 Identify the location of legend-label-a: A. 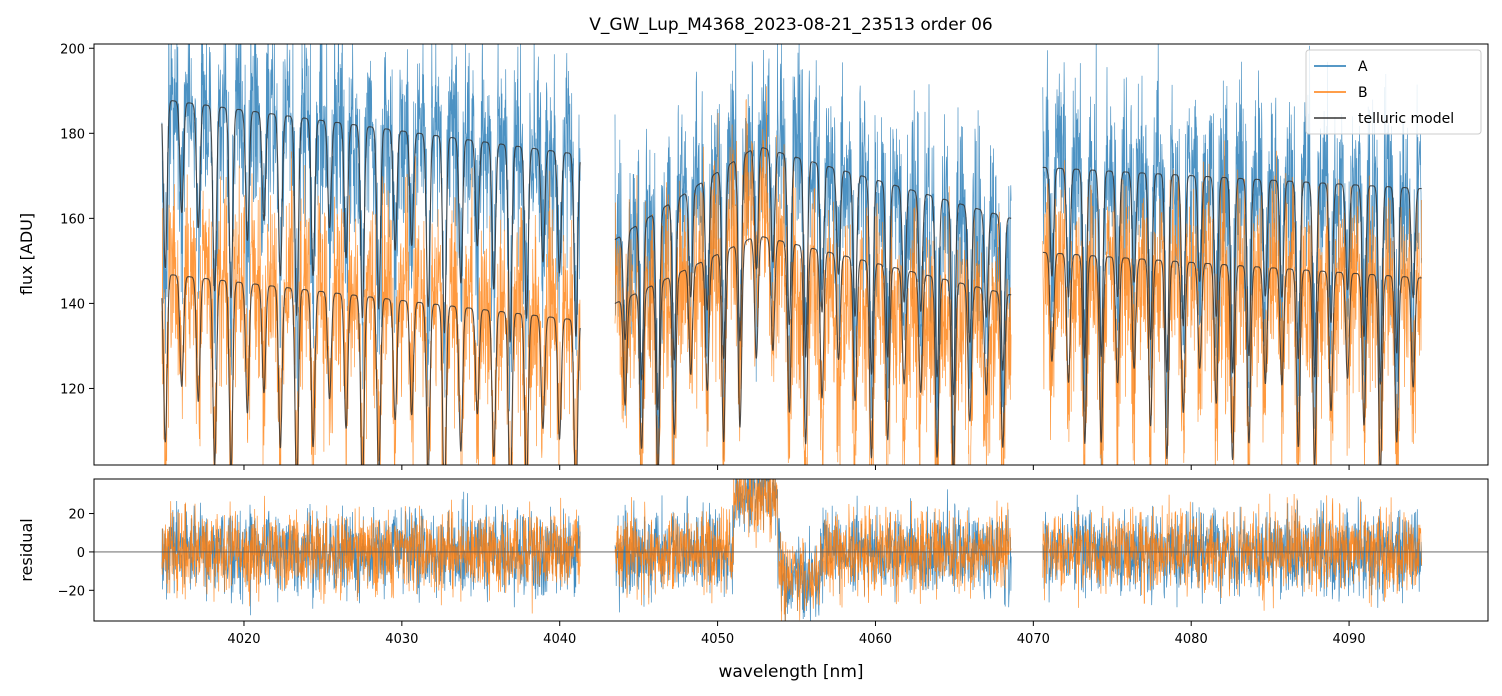
(1363, 67).